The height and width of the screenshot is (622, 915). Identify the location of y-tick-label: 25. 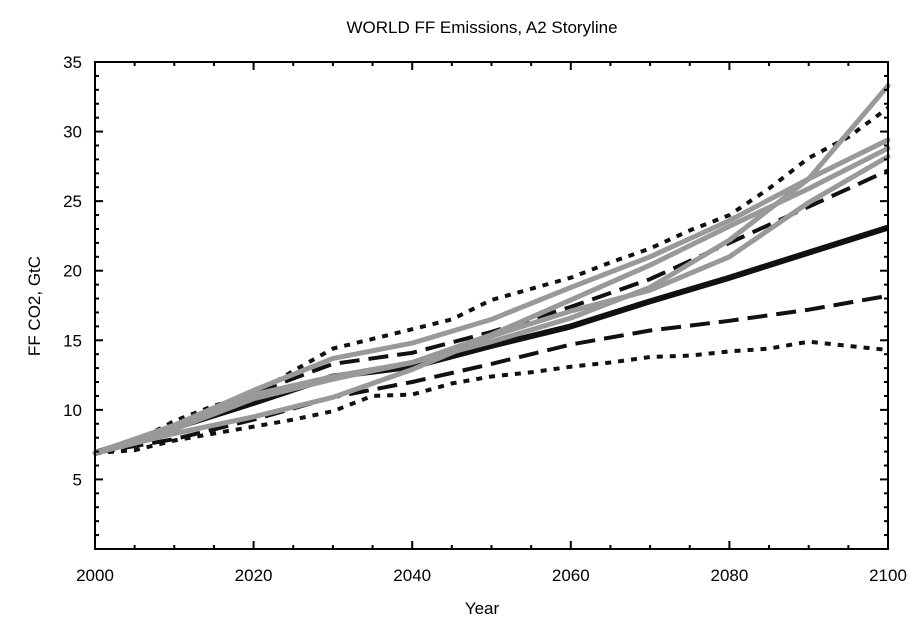
(72, 201).